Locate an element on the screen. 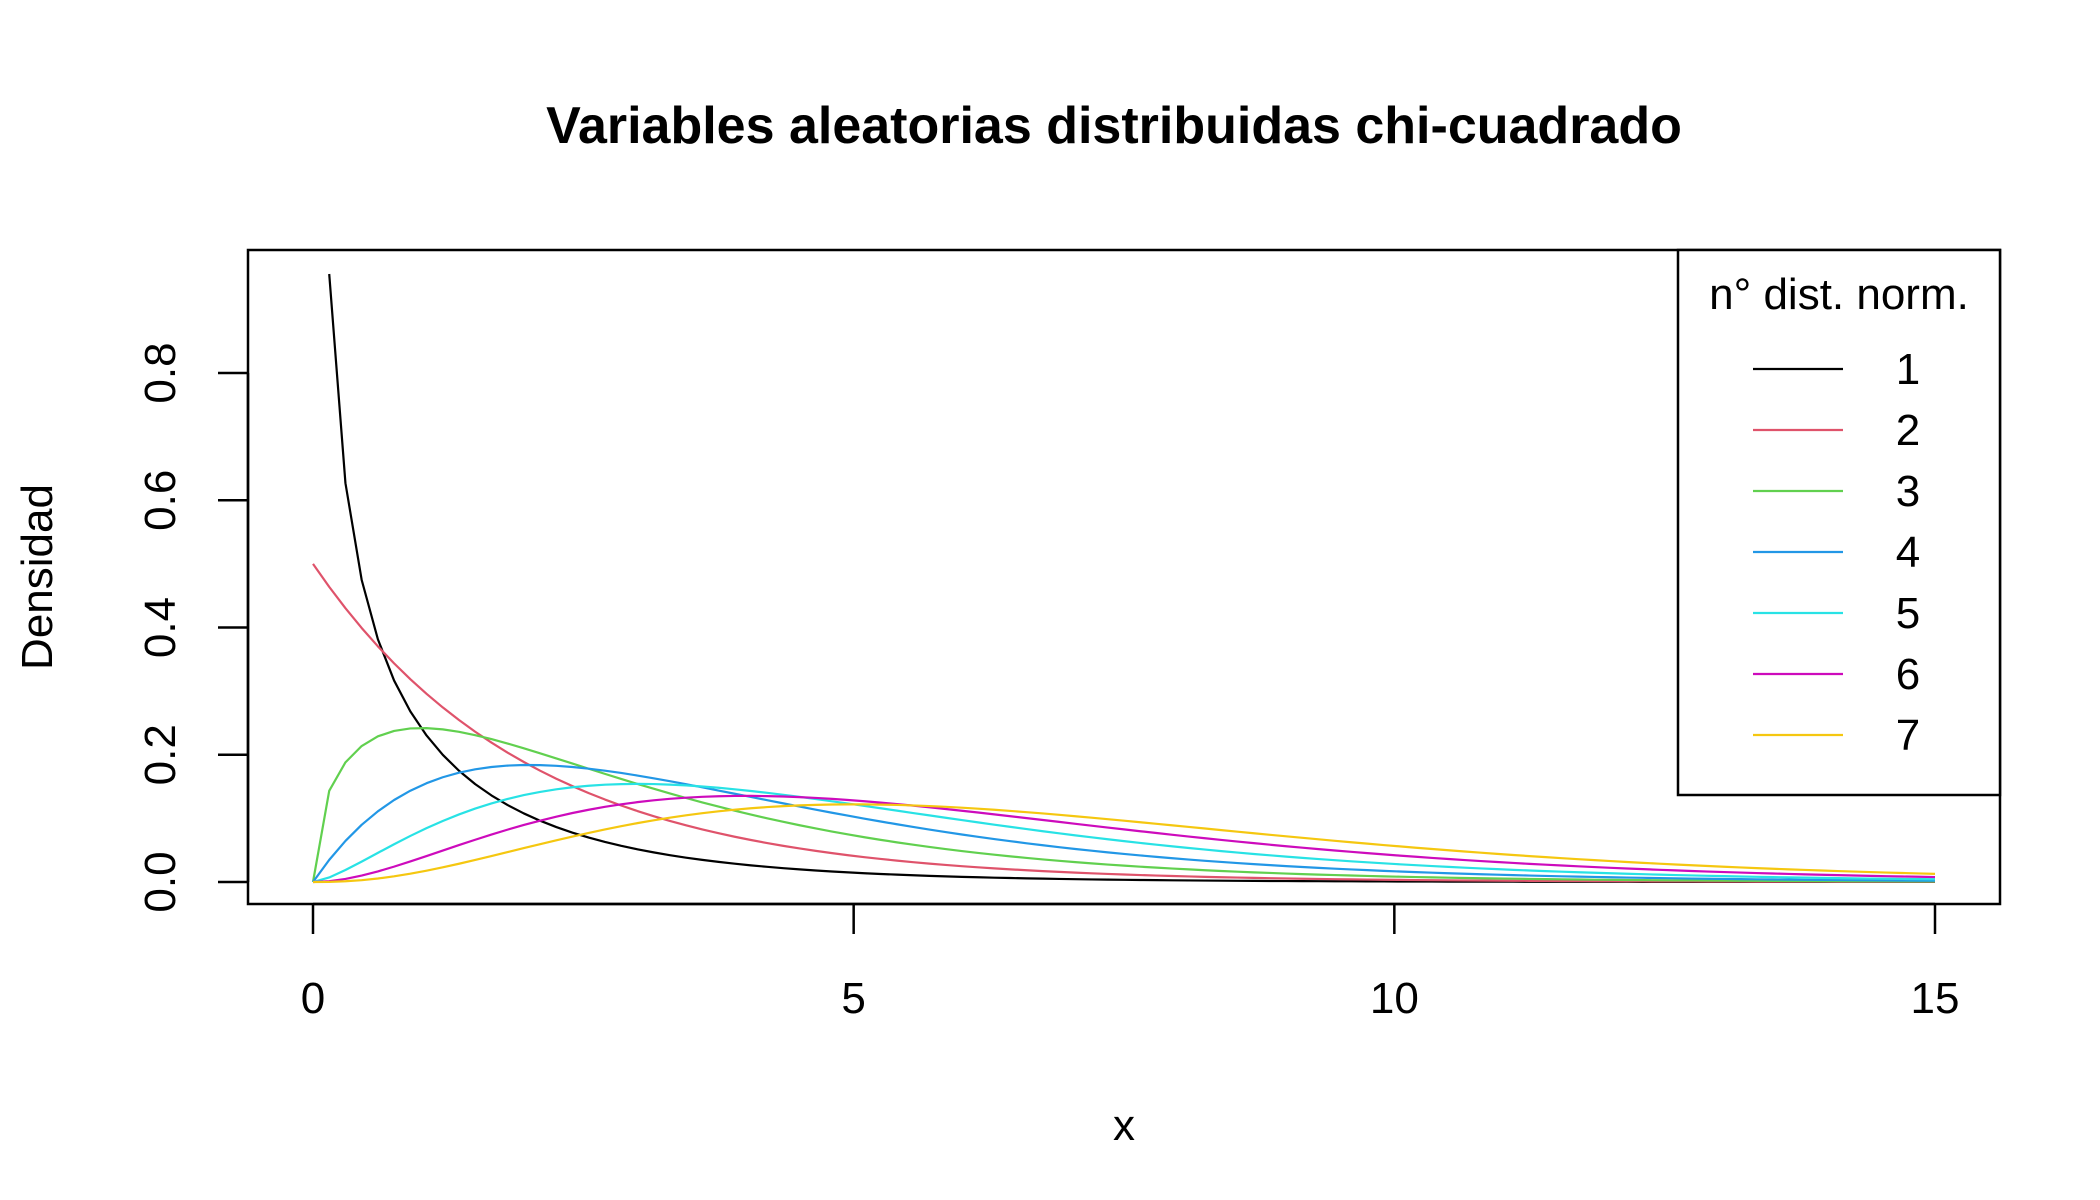 The image size is (2100, 1200). y-axis-label: Densidad is located at coordinates (37, 577).